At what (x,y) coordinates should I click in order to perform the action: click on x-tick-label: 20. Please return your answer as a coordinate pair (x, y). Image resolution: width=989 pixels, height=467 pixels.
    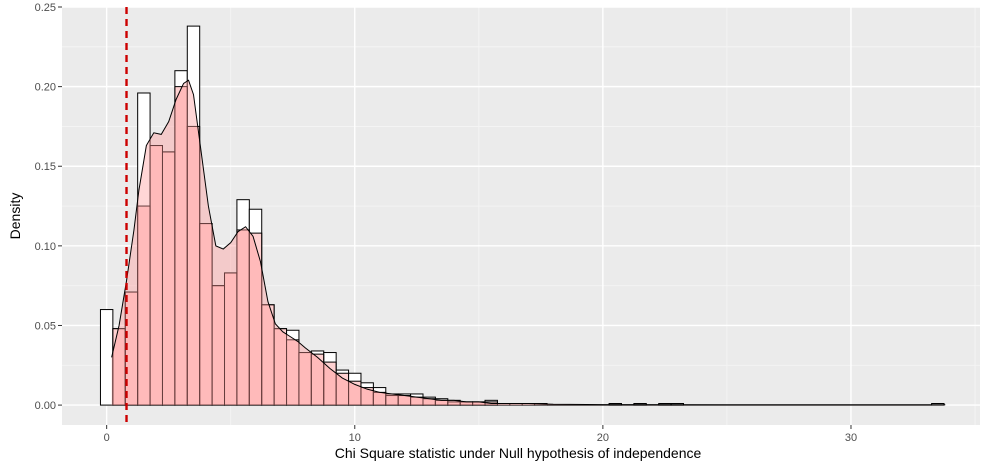
    Looking at the image, I should click on (603, 438).